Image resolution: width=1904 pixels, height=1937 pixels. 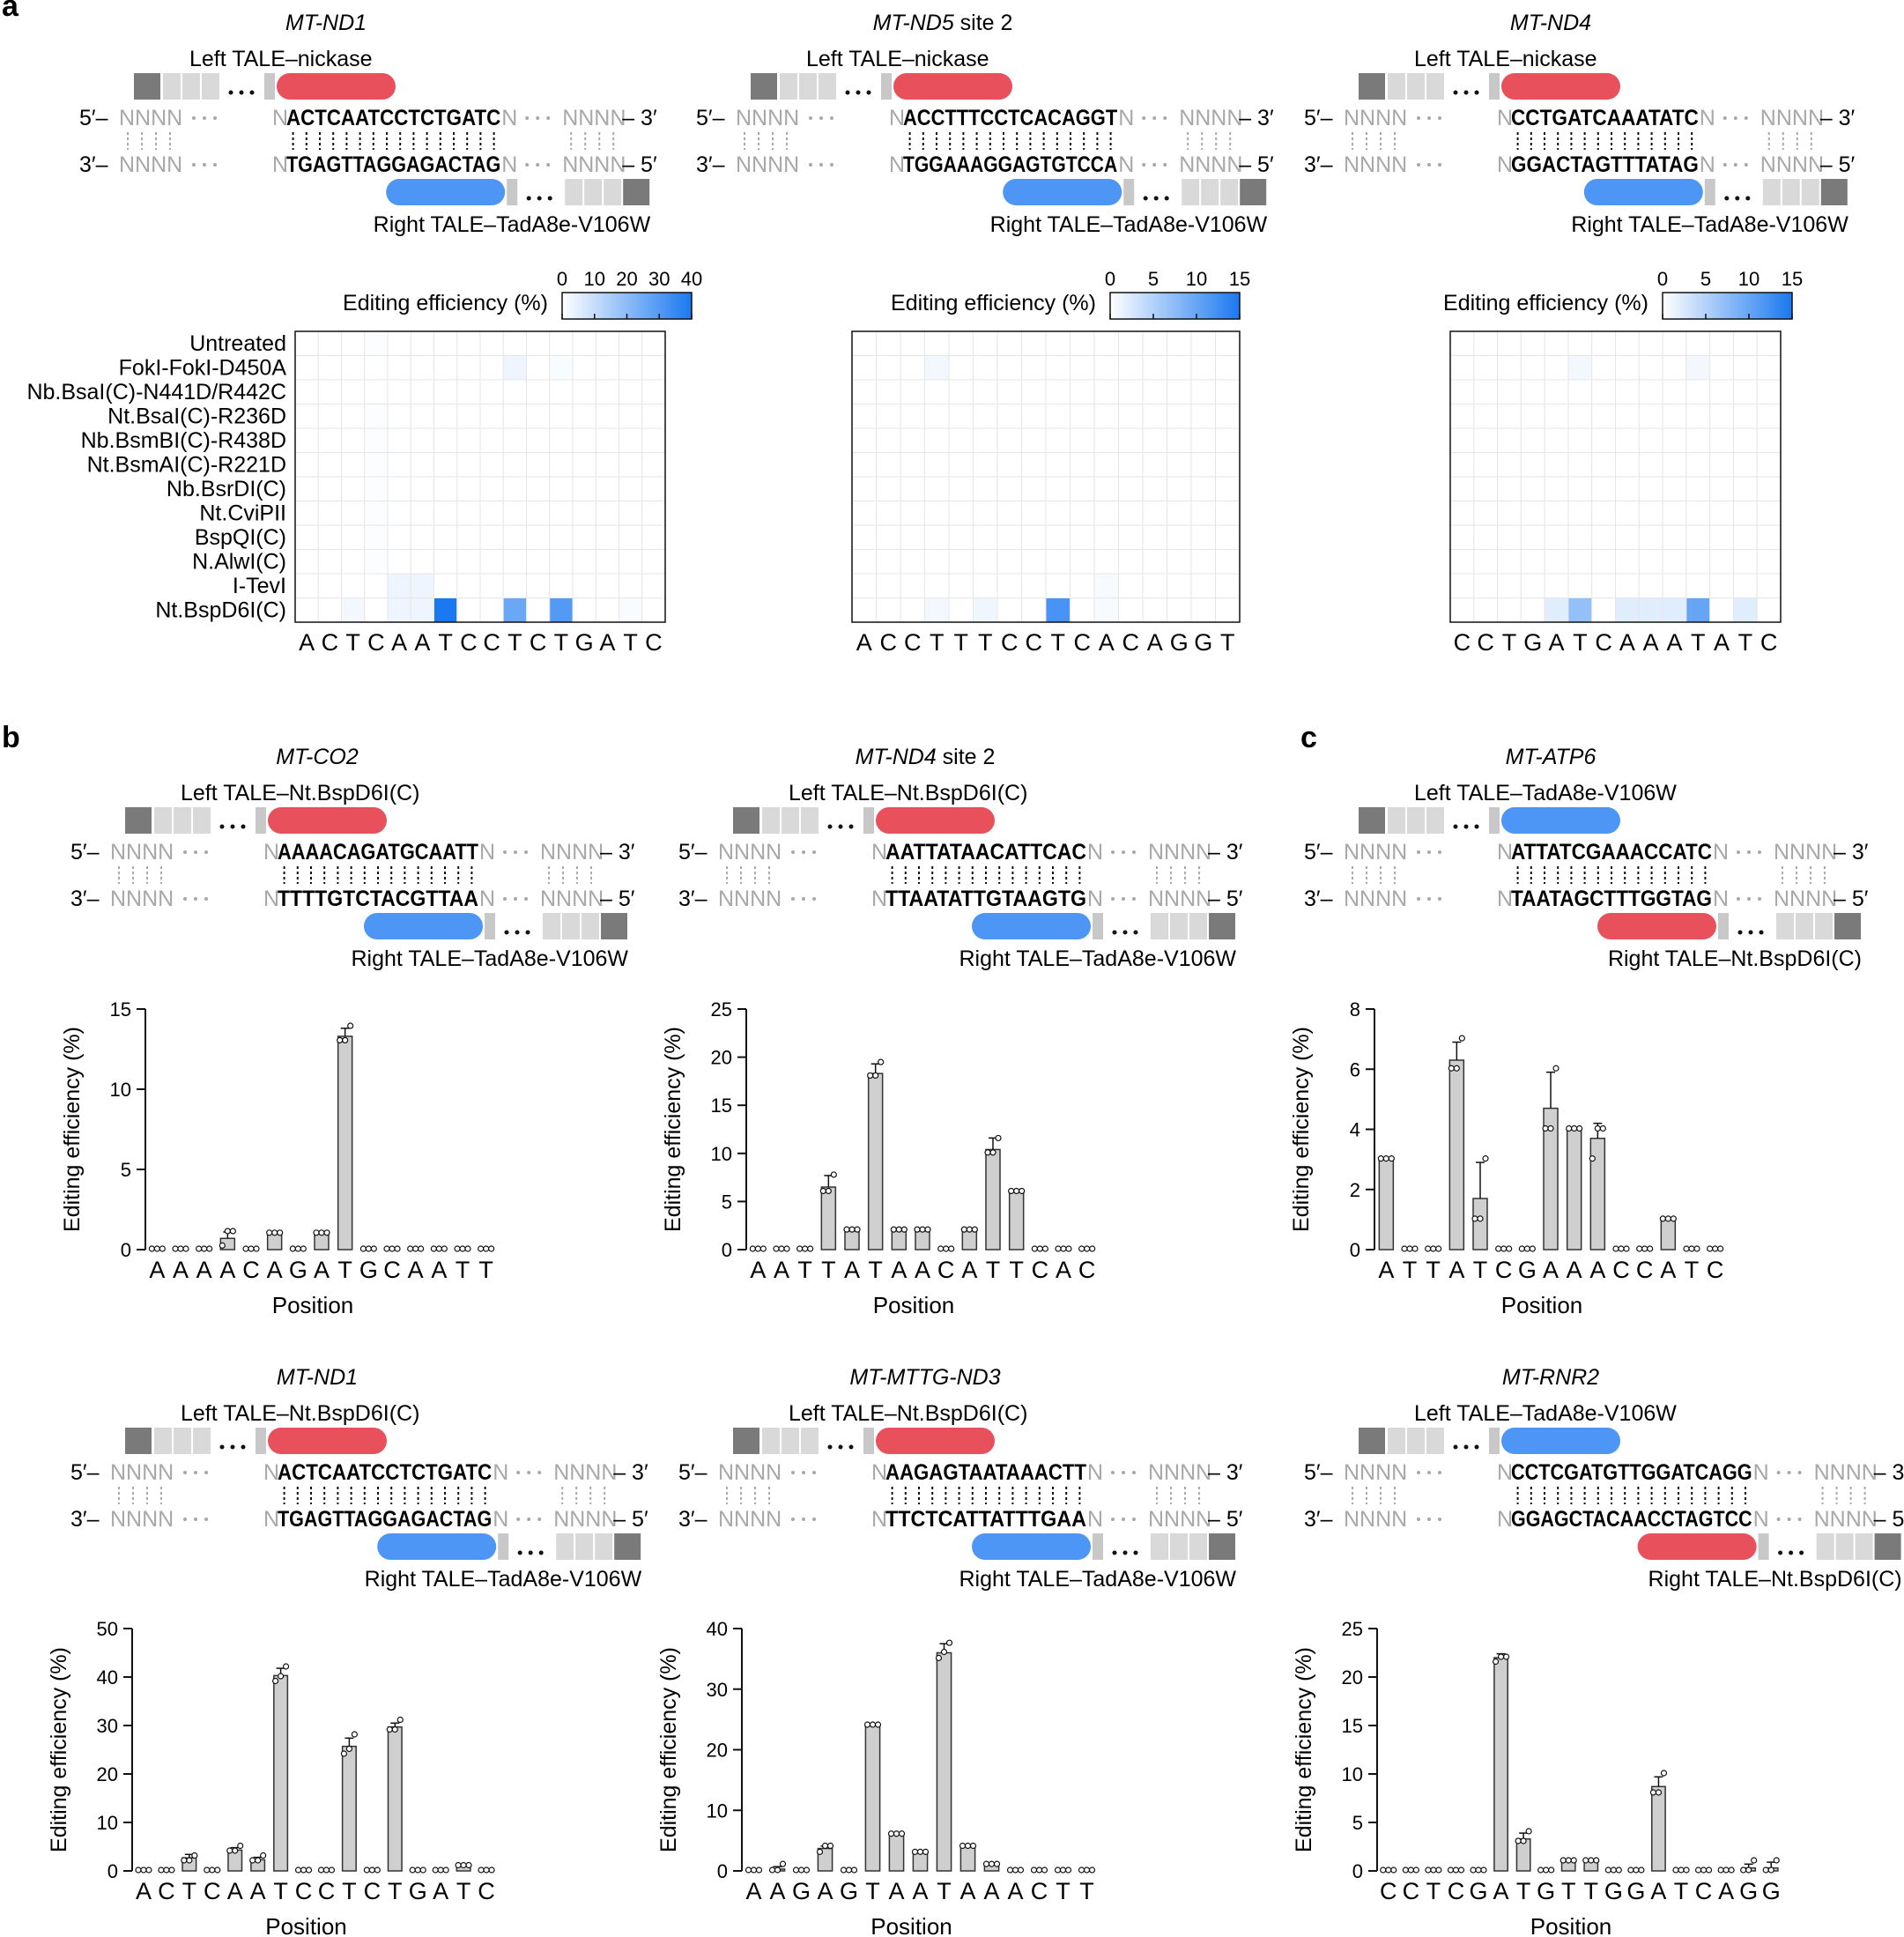 What do you see at coordinates (1046, 476) in the screenshot?
I see `heatmap-frame` at bounding box center [1046, 476].